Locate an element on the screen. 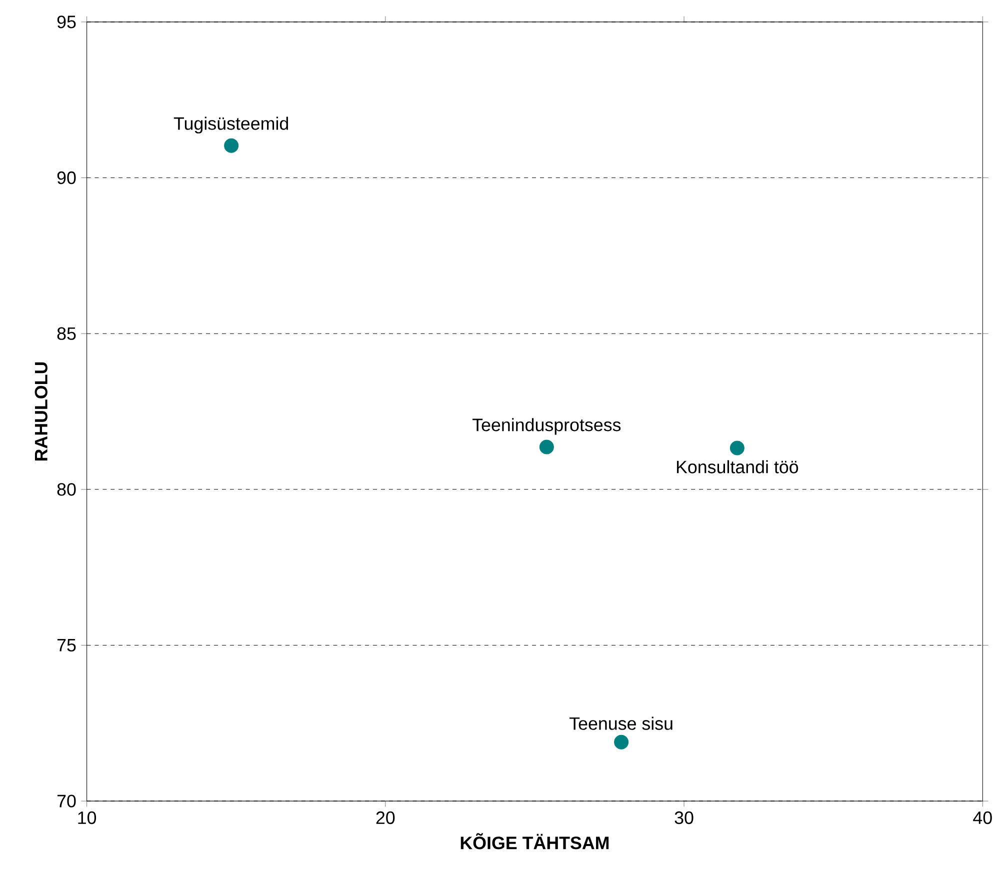 The width and height of the screenshot is (997, 882). y-tick-label: 85 is located at coordinates (66, 333).